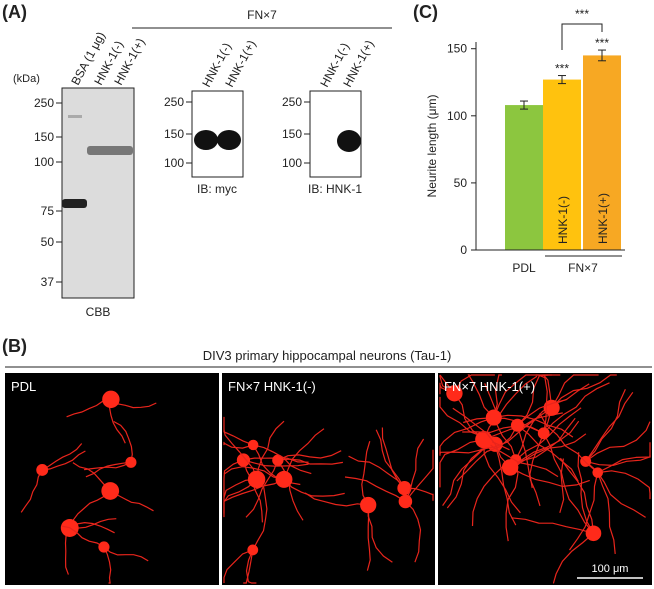 This screenshot has width=654, height=589. I want to click on image-label: FN×7 HNK-1(+), so click(489, 386).